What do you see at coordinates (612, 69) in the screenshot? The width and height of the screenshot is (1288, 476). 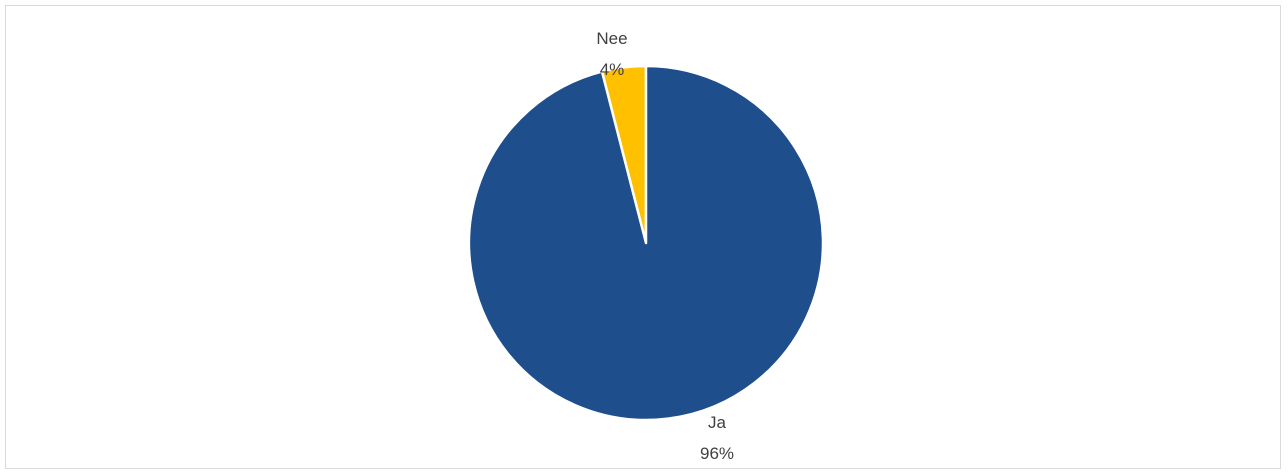 I see `slice-label-nee-percent: 4%` at bounding box center [612, 69].